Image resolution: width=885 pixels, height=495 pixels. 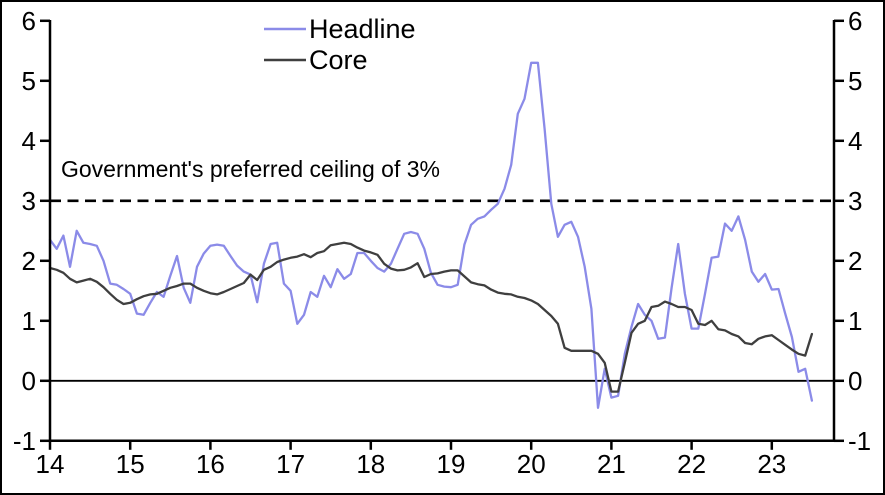 What do you see at coordinates (531, 464) in the screenshot?
I see `x-tick-label-20: 20` at bounding box center [531, 464].